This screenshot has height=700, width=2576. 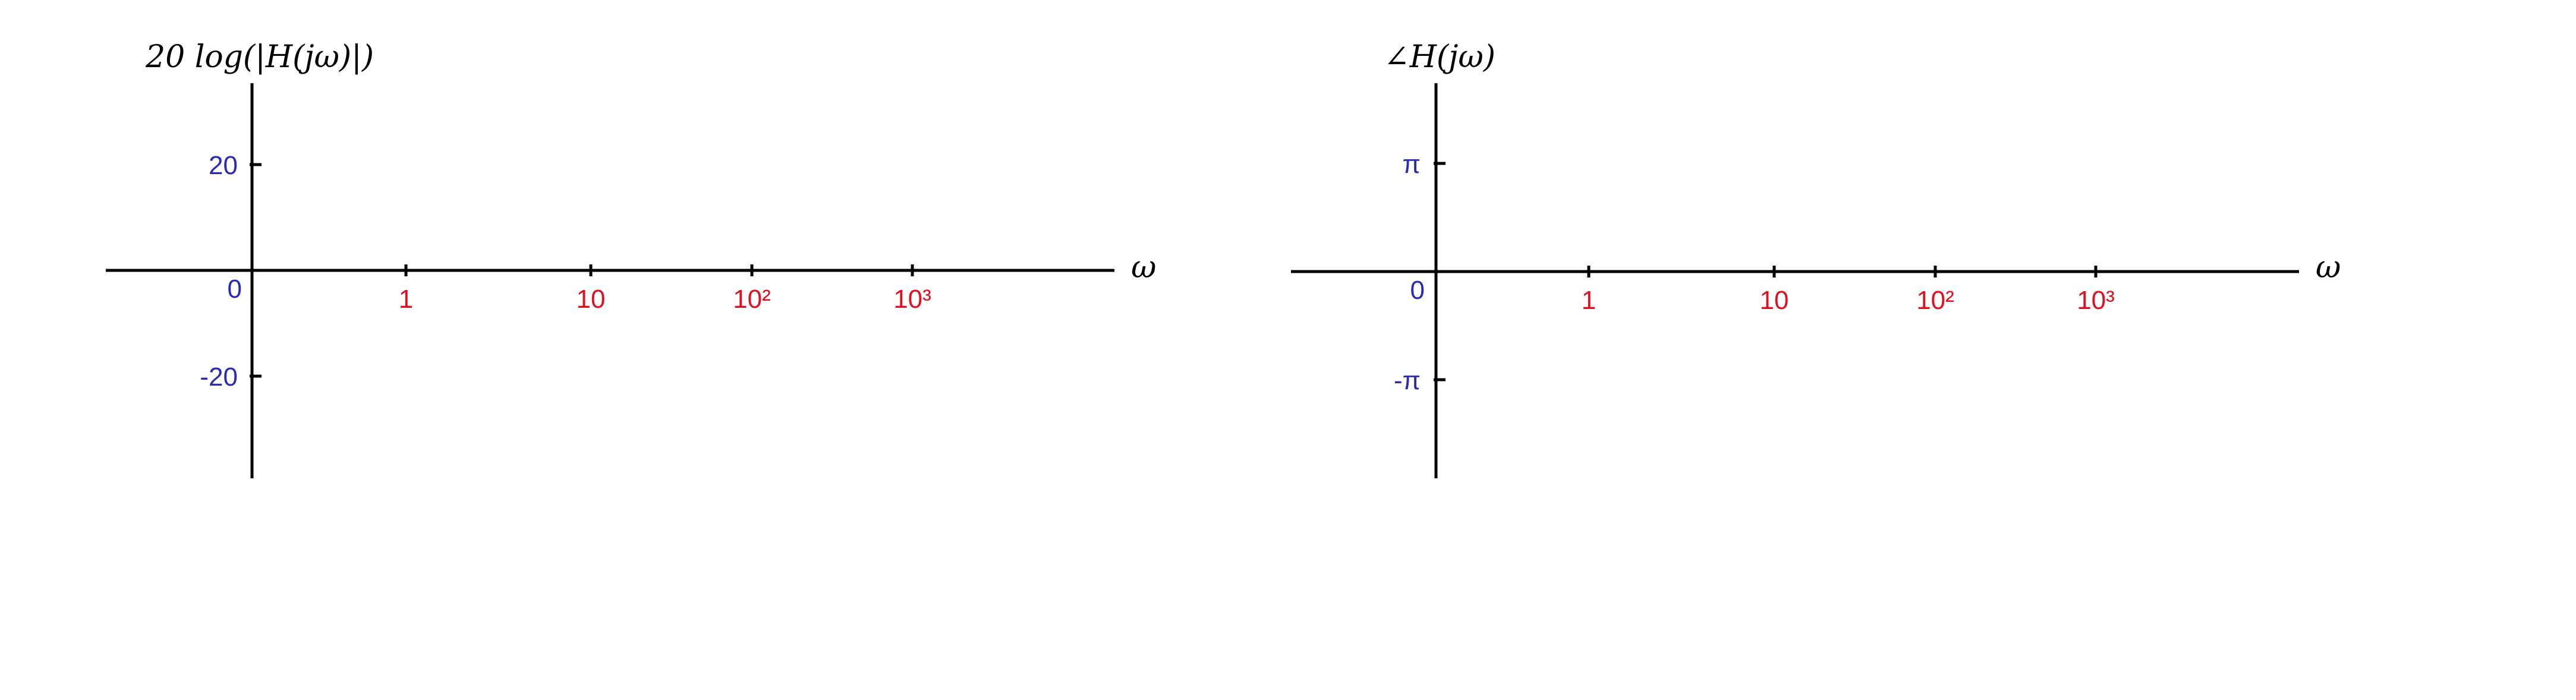 What do you see at coordinates (2096, 300) in the screenshot?
I see `phase-x-tick-label: 10³` at bounding box center [2096, 300].